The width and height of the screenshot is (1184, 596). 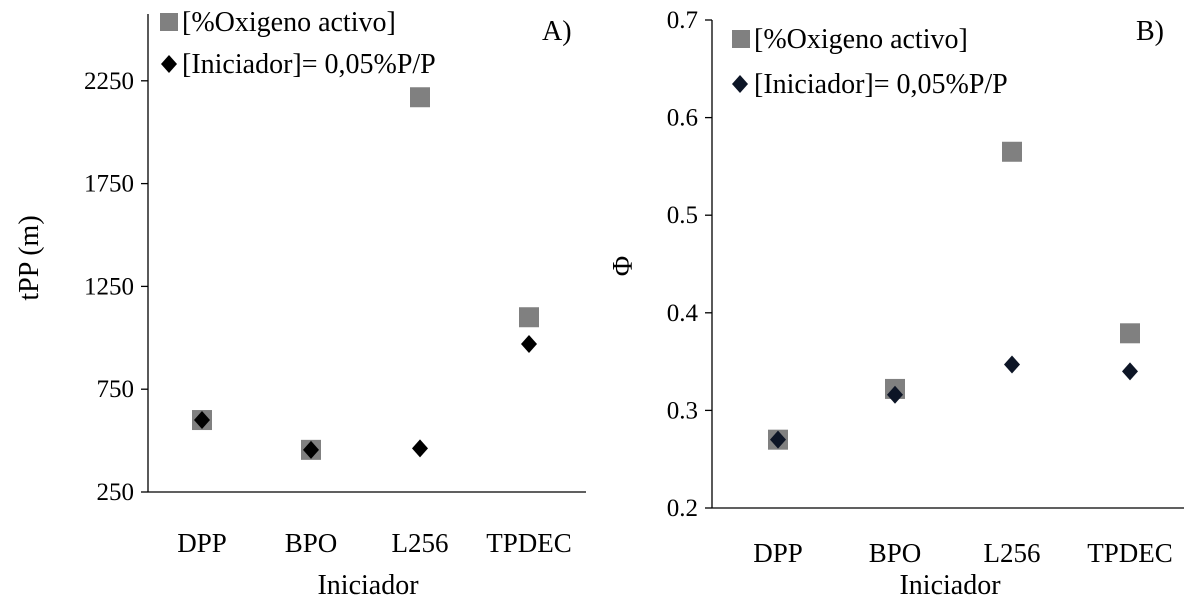 I want to click on chart-b-y-tick-label: 0.3, so click(x=682, y=410).